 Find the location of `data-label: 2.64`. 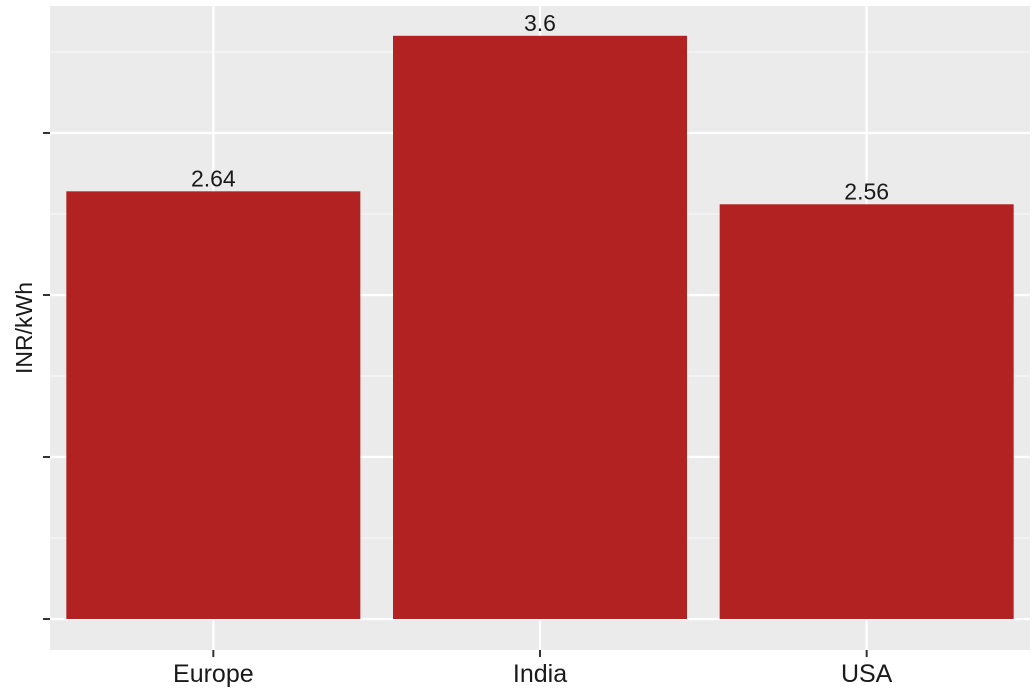

data-label: 2.64 is located at coordinates (213, 178).